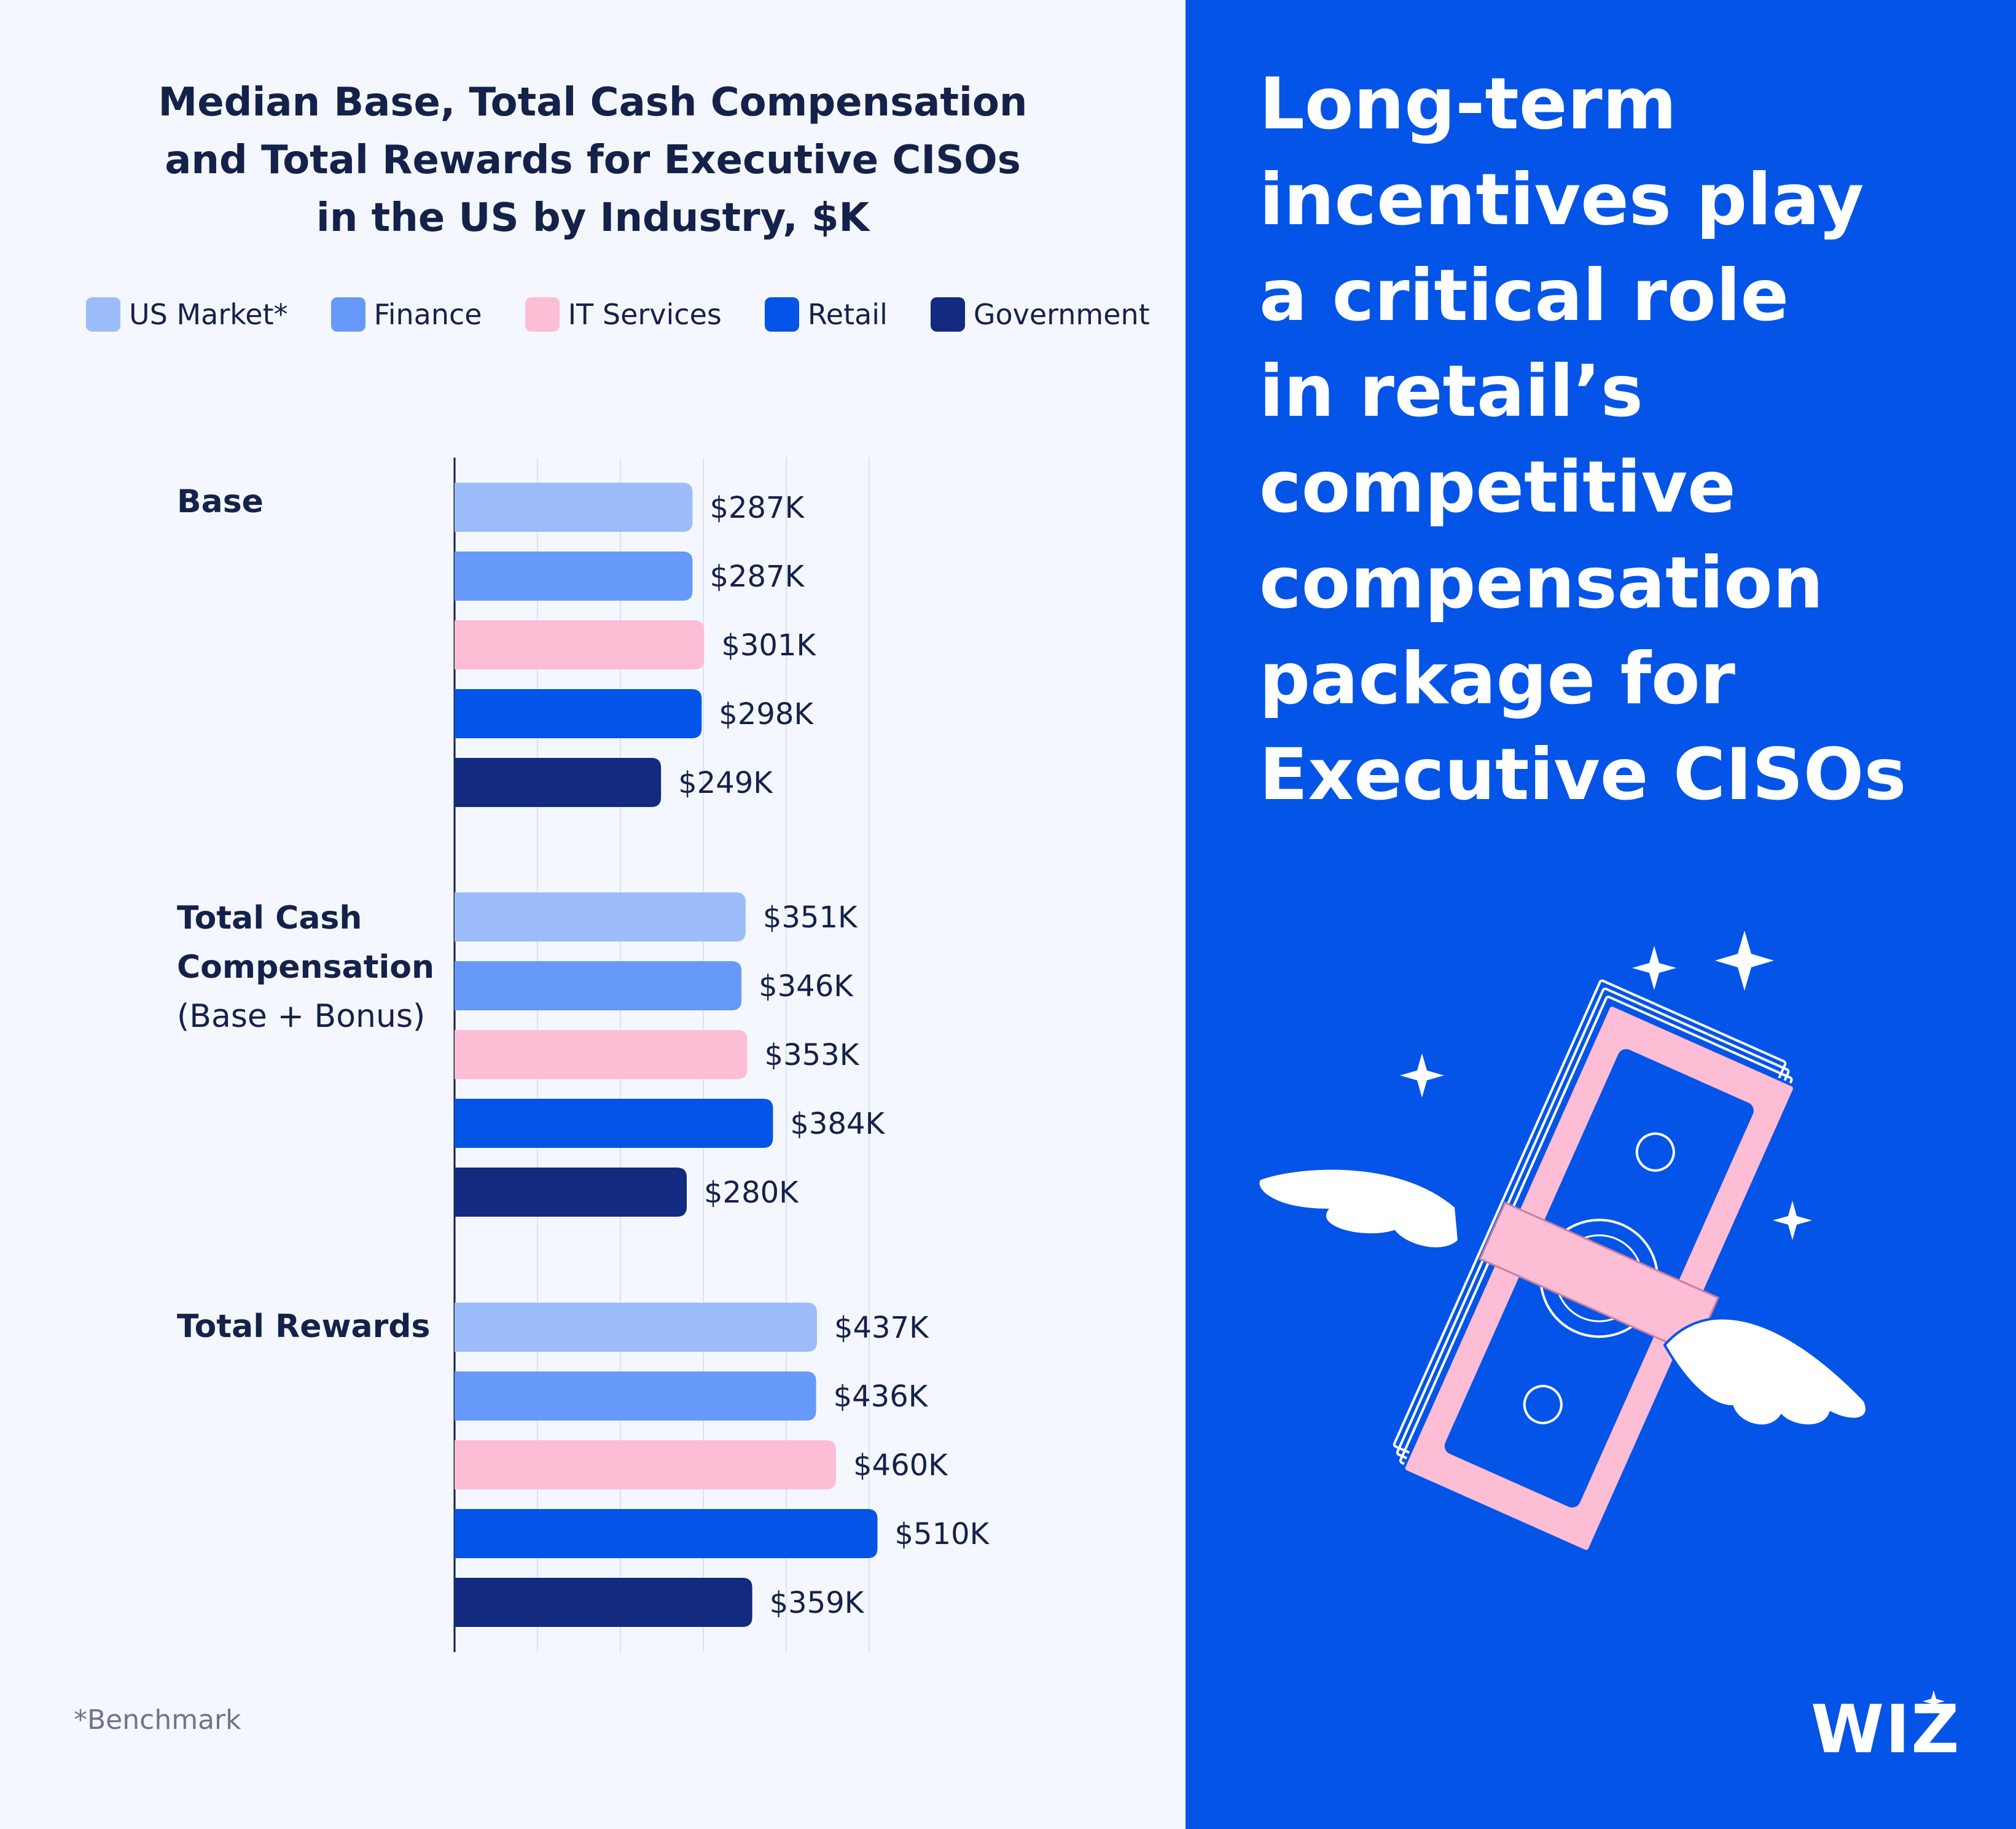  Describe the element at coordinates (428, 314) in the screenshot. I see `legend-label: Finance` at that location.